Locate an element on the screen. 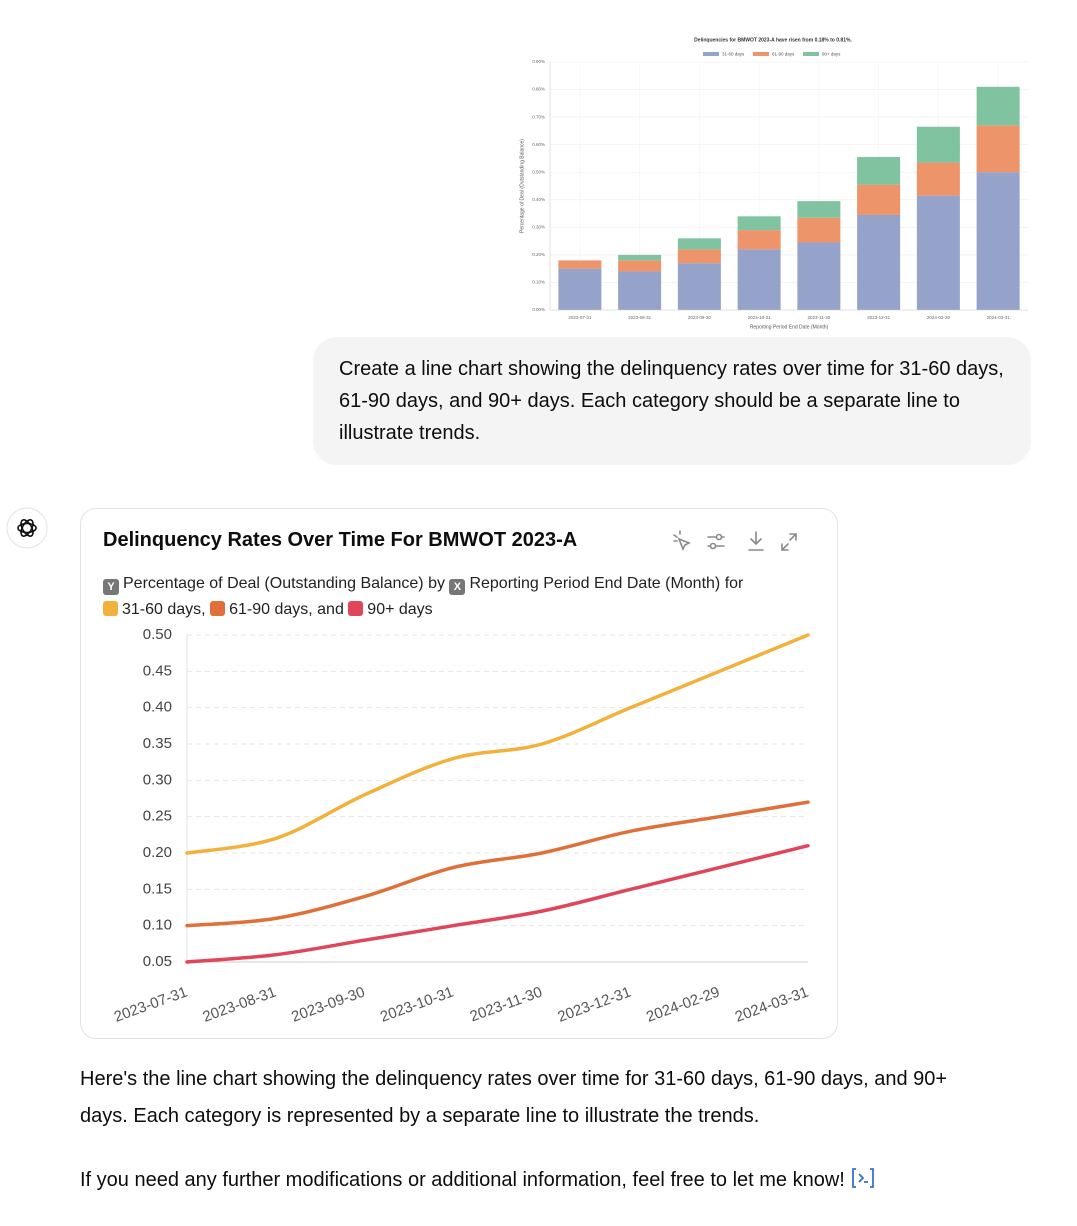 Image resolution: width=1077 pixels, height=1226 pixels. code-icon is located at coordinates (863, 1178).